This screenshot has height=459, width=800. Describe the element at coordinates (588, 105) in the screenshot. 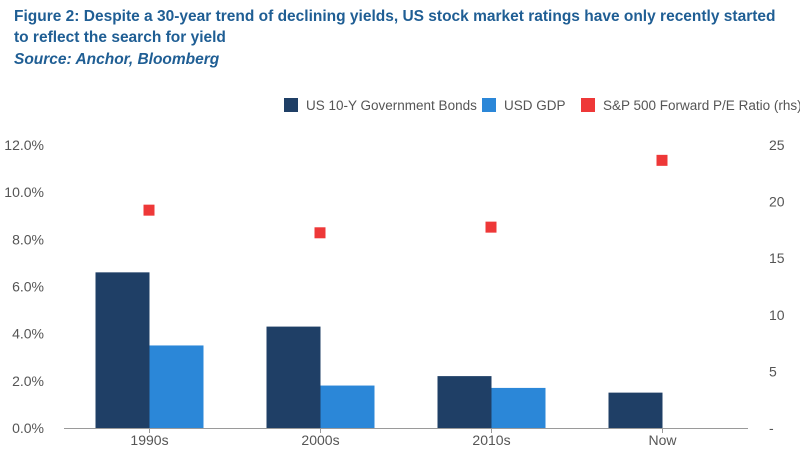

I see `legend-swatch-pe` at that location.